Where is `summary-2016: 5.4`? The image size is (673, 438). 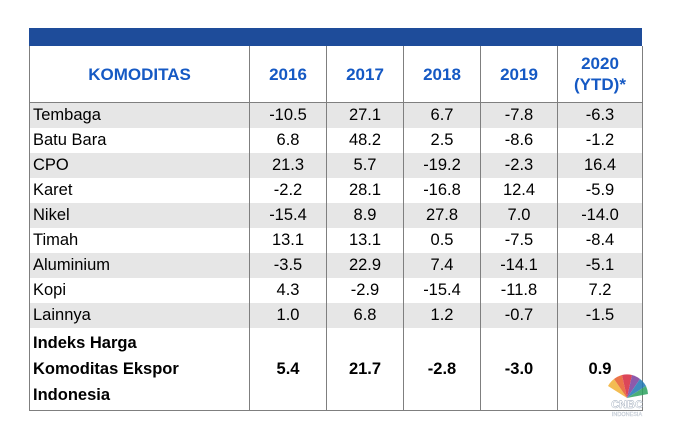
summary-2016: 5.4 is located at coordinates (288, 369).